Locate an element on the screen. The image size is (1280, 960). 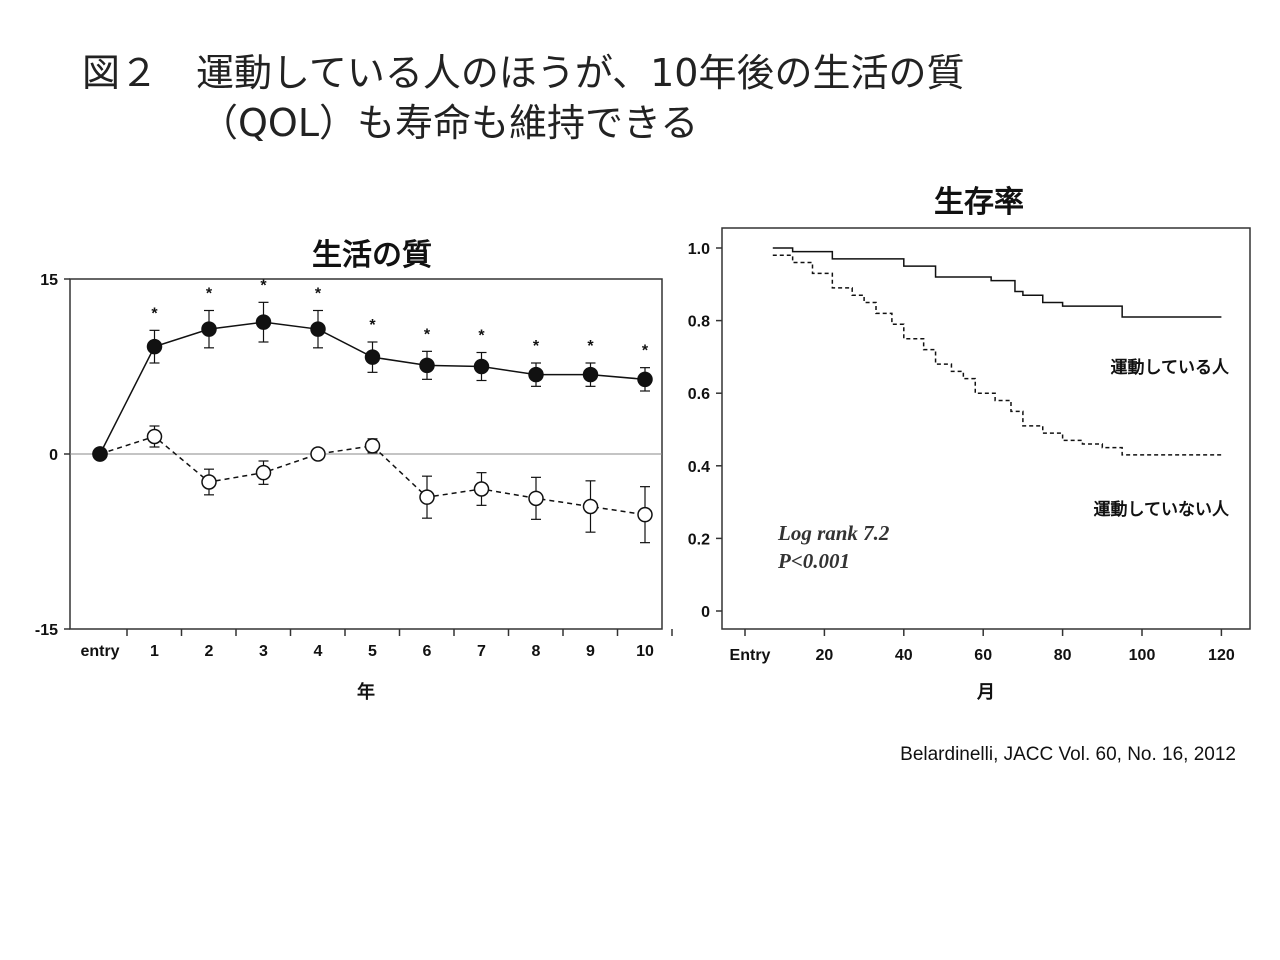
qol-x-tick-label: 5 is located at coordinates (372, 651).